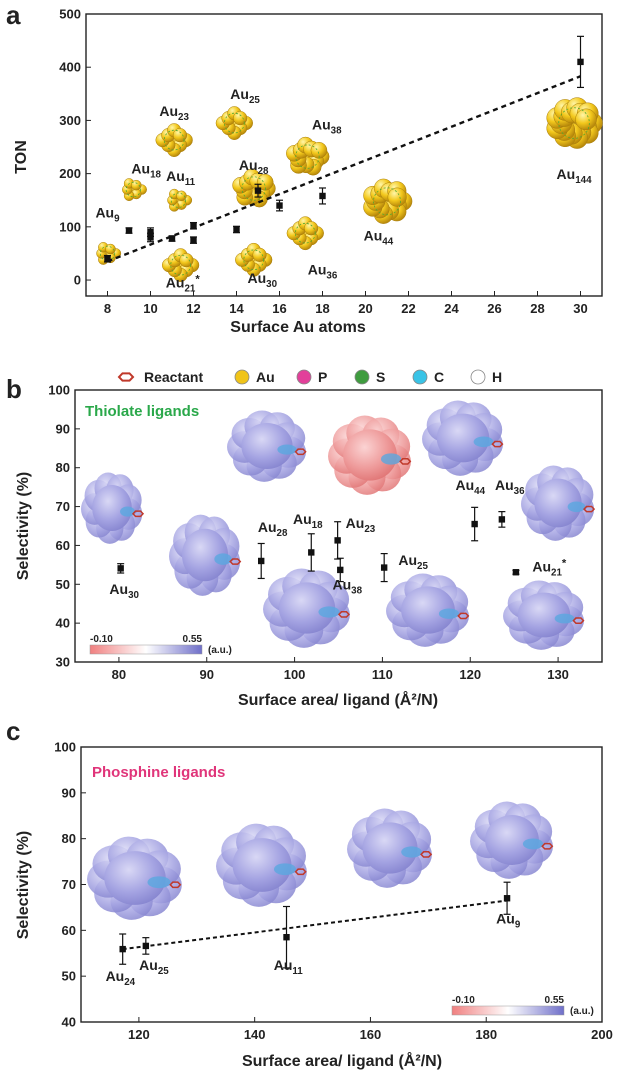 Image resolution: width=619 pixels, height=1078 pixels. Describe the element at coordinates (382, 674) in the screenshot. I see `x-tick-label: 110` at that location.